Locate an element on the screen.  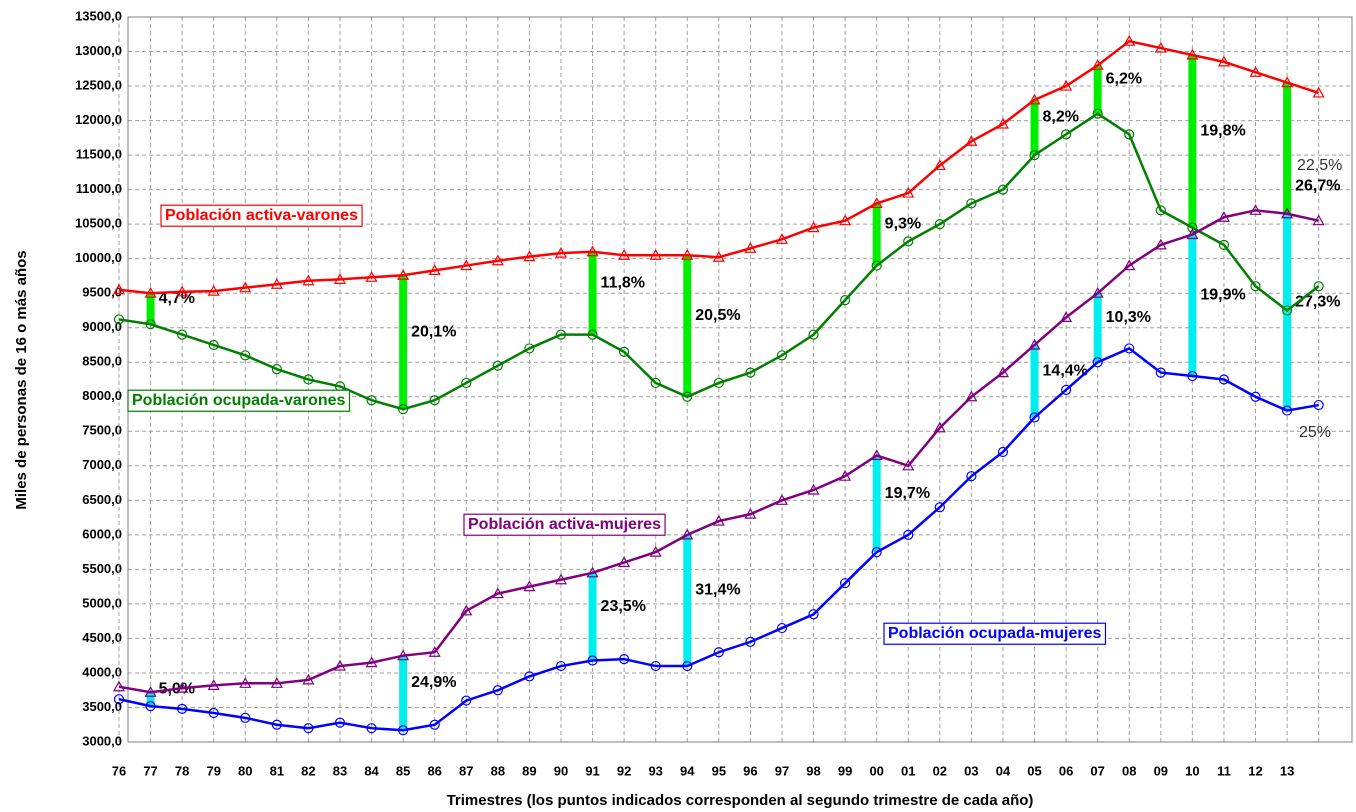
x-tick-label: 88 is located at coordinates (498, 770).